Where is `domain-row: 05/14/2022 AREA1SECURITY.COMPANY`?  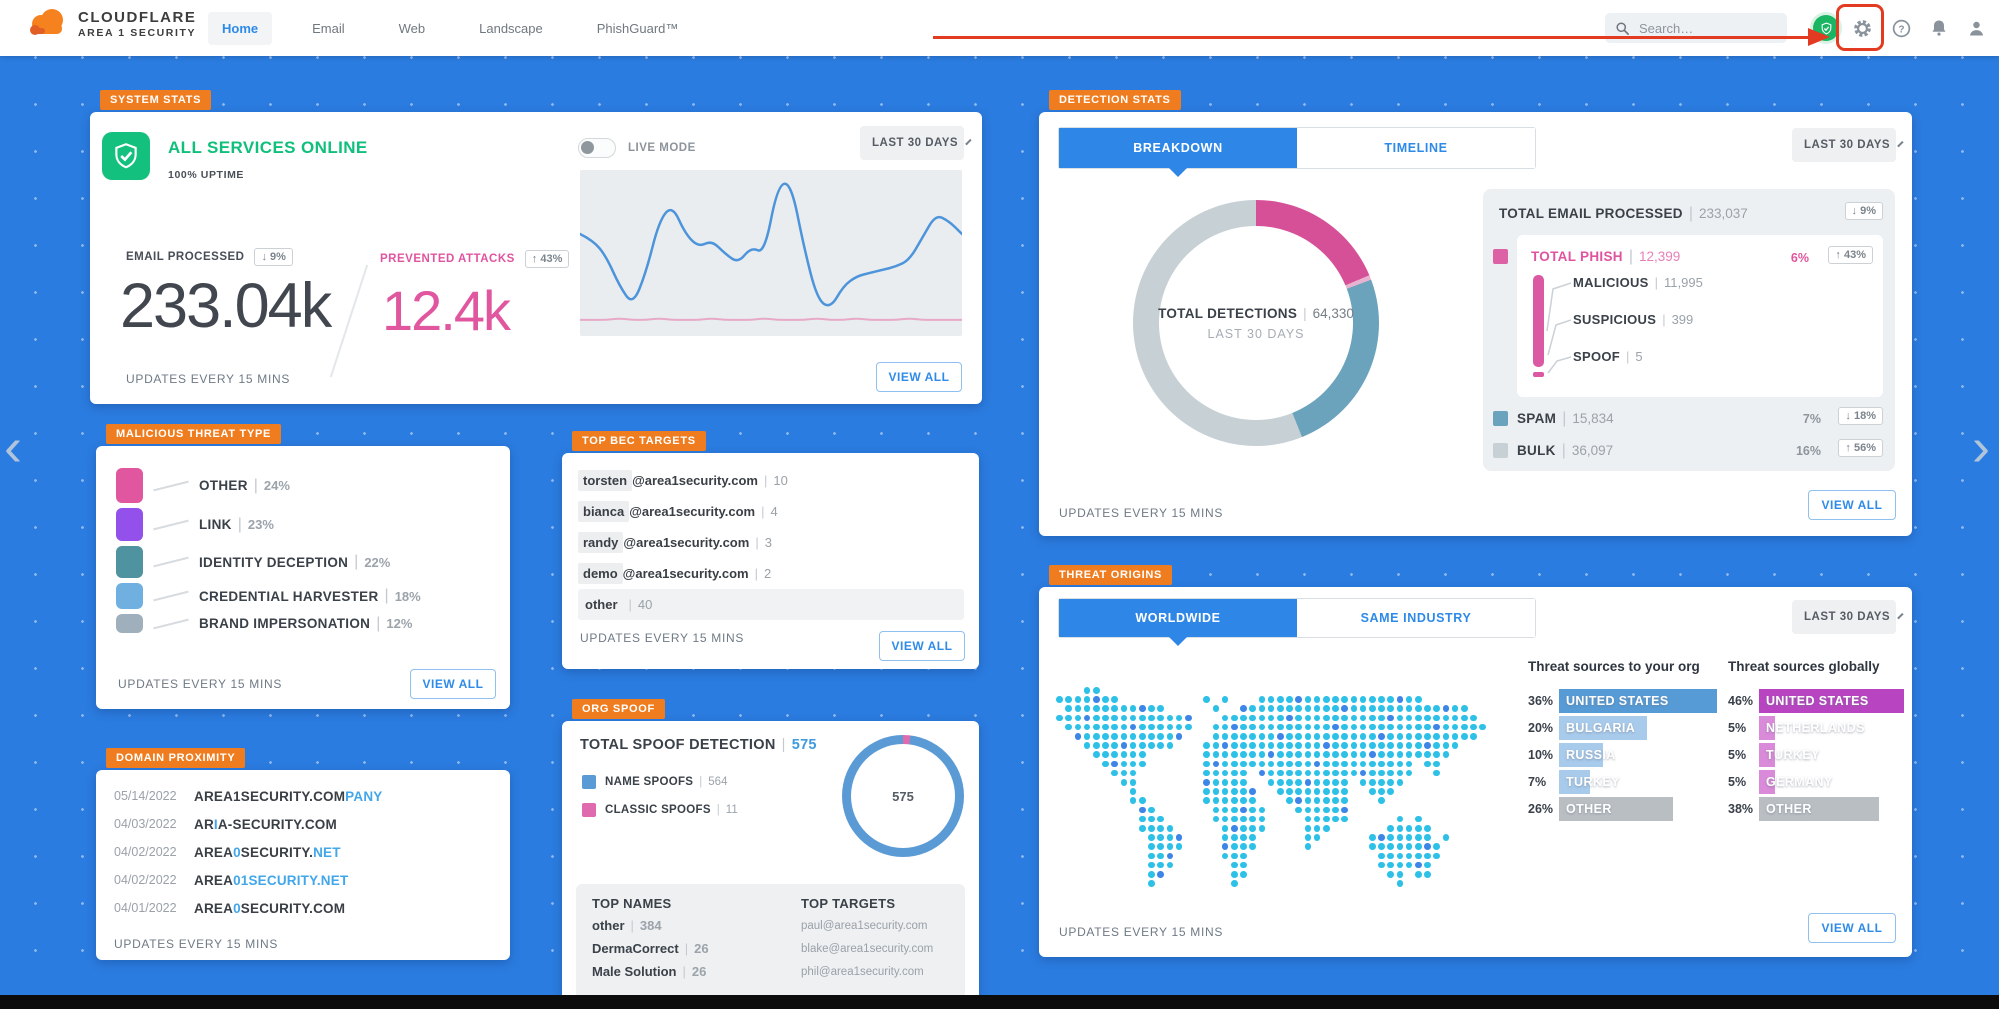 domain-row: 05/14/2022 AREA1SECURITY.COMPANY is located at coordinates (248, 796).